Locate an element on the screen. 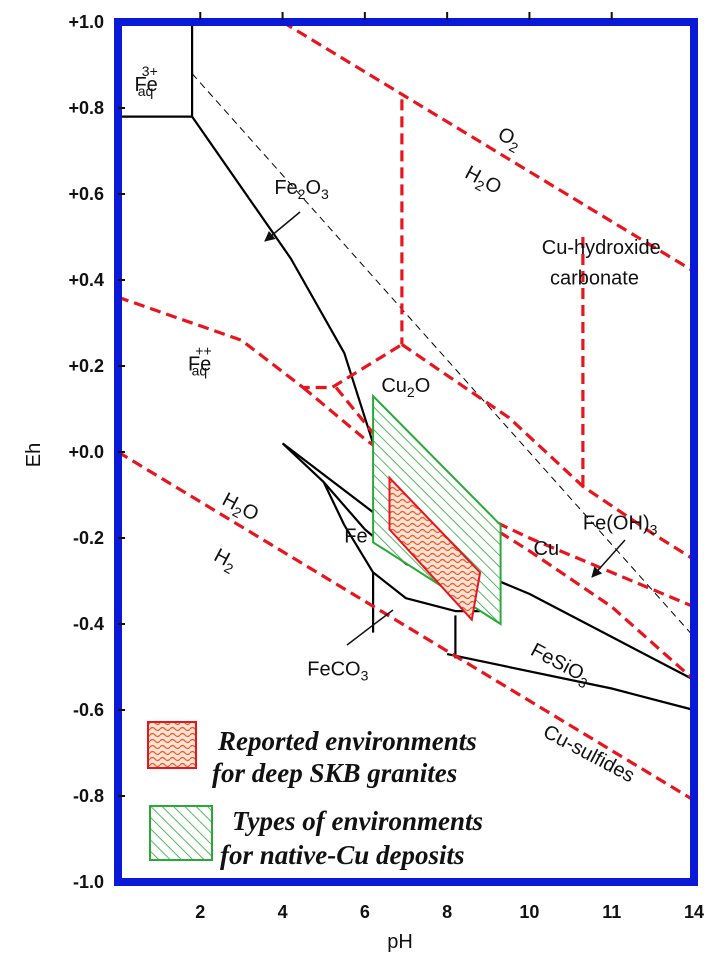  x-tick-label: 2 is located at coordinates (200, 912).